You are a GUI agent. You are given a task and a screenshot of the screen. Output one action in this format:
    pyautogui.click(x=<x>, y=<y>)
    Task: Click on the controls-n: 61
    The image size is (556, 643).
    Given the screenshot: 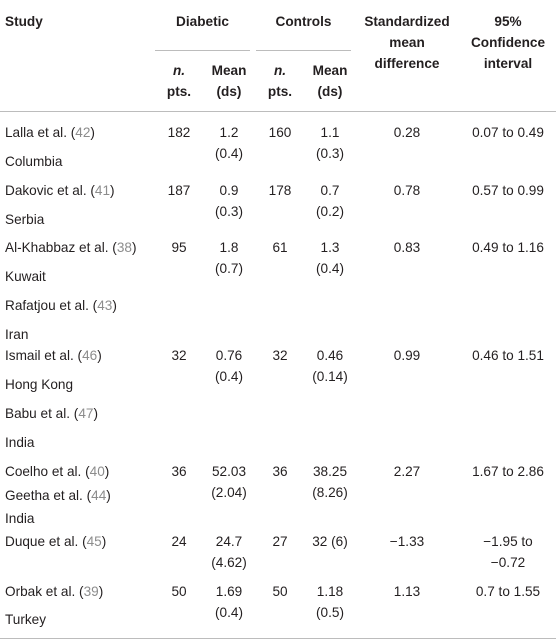 What is the action you would take?
    pyautogui.click(x=280, y=247)
    